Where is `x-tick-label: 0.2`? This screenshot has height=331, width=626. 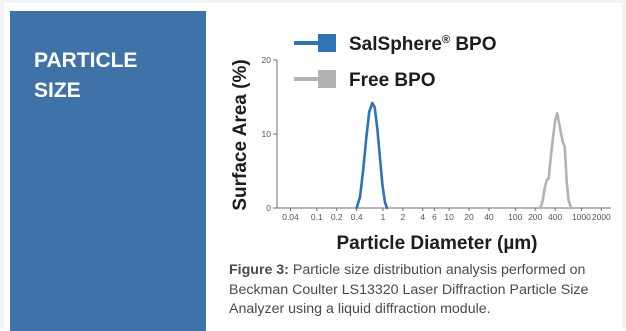 x-tick-label: 0.2 is located at coordinates (337, 217).